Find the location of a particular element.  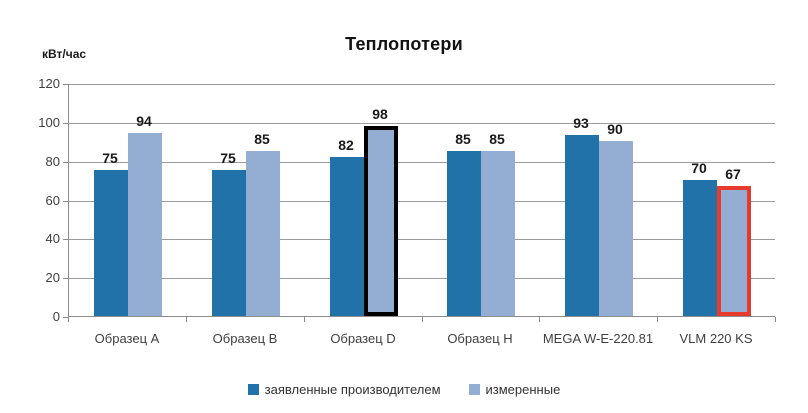

y-tick-label: 40 is located at coordinates (52, 238).